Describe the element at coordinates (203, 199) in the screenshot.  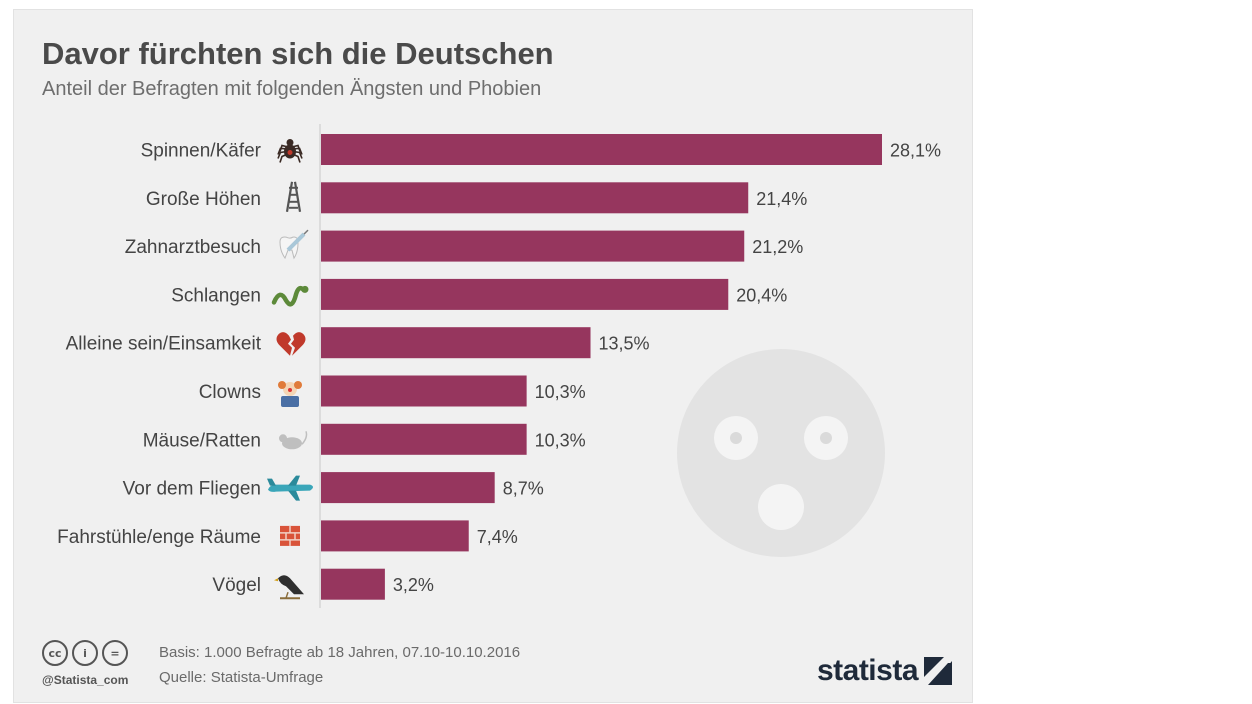
I see `category-label: Große Höhen` at that location.